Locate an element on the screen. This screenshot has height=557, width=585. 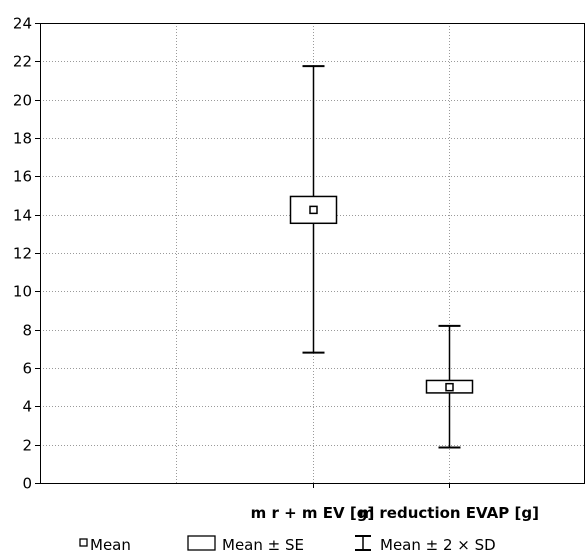
category-labels: m r + m EV [g]m reduction EVAP [g] is located at coordinates (395, 513).